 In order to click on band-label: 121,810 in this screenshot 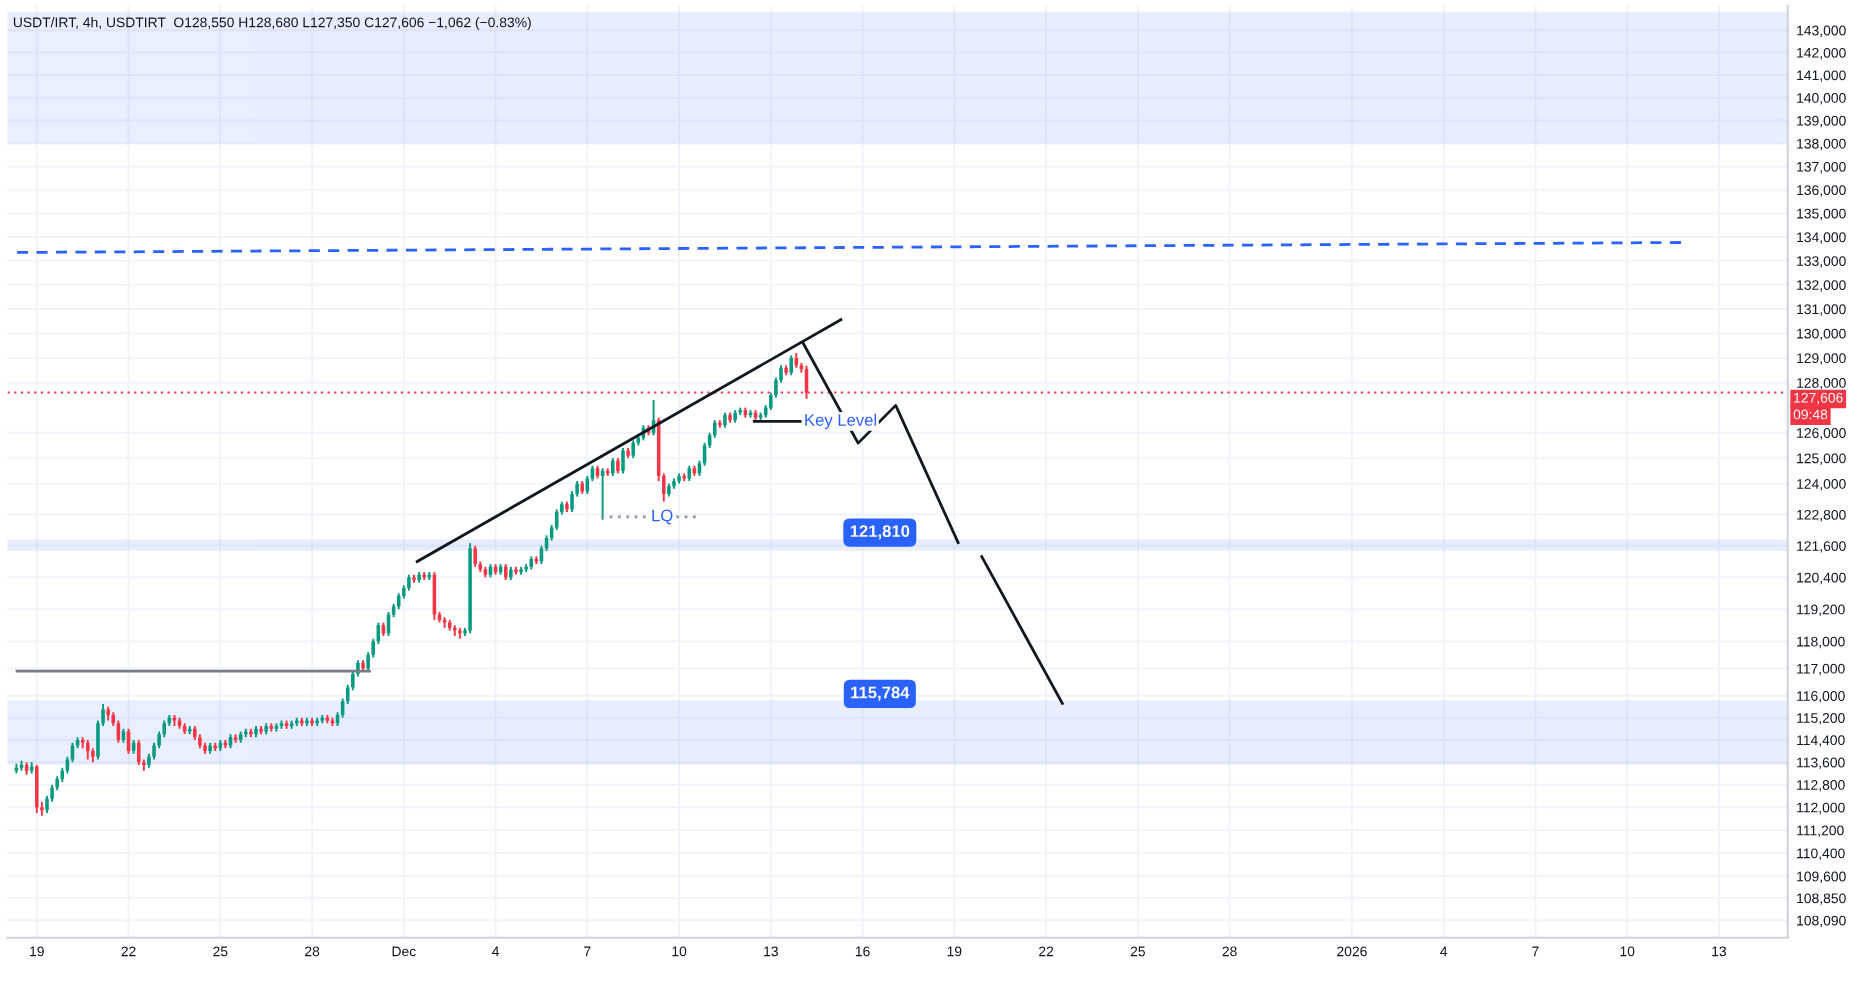, I will do `click(880, 532)`.